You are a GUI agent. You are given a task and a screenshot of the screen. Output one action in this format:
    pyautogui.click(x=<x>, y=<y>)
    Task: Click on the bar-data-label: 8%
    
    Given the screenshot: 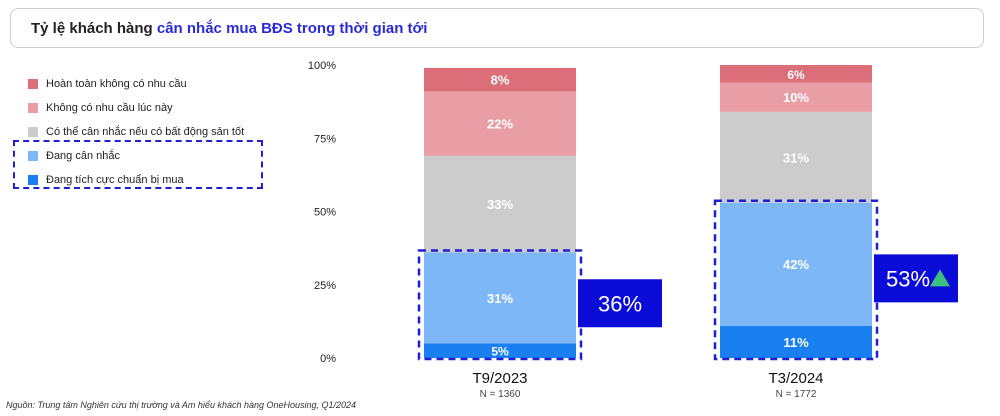 What is the action you would take?
    pyautogui.click(x=500, y=80)
    